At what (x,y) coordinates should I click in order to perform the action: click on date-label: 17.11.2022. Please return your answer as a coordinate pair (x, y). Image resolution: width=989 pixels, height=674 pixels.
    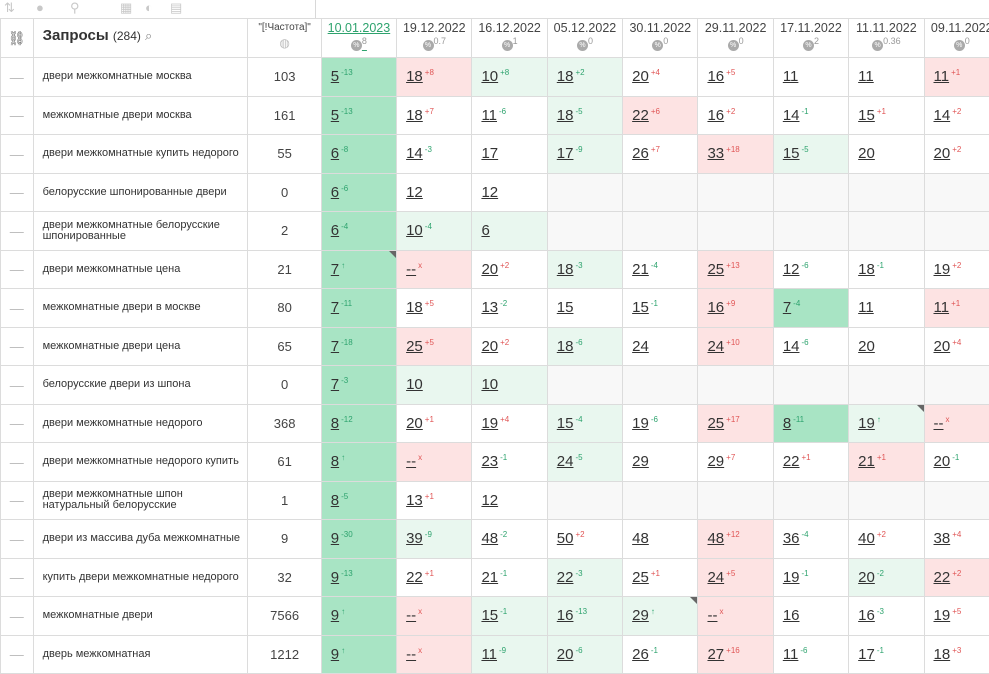
    Looking at the image, I should click on (811, 28).